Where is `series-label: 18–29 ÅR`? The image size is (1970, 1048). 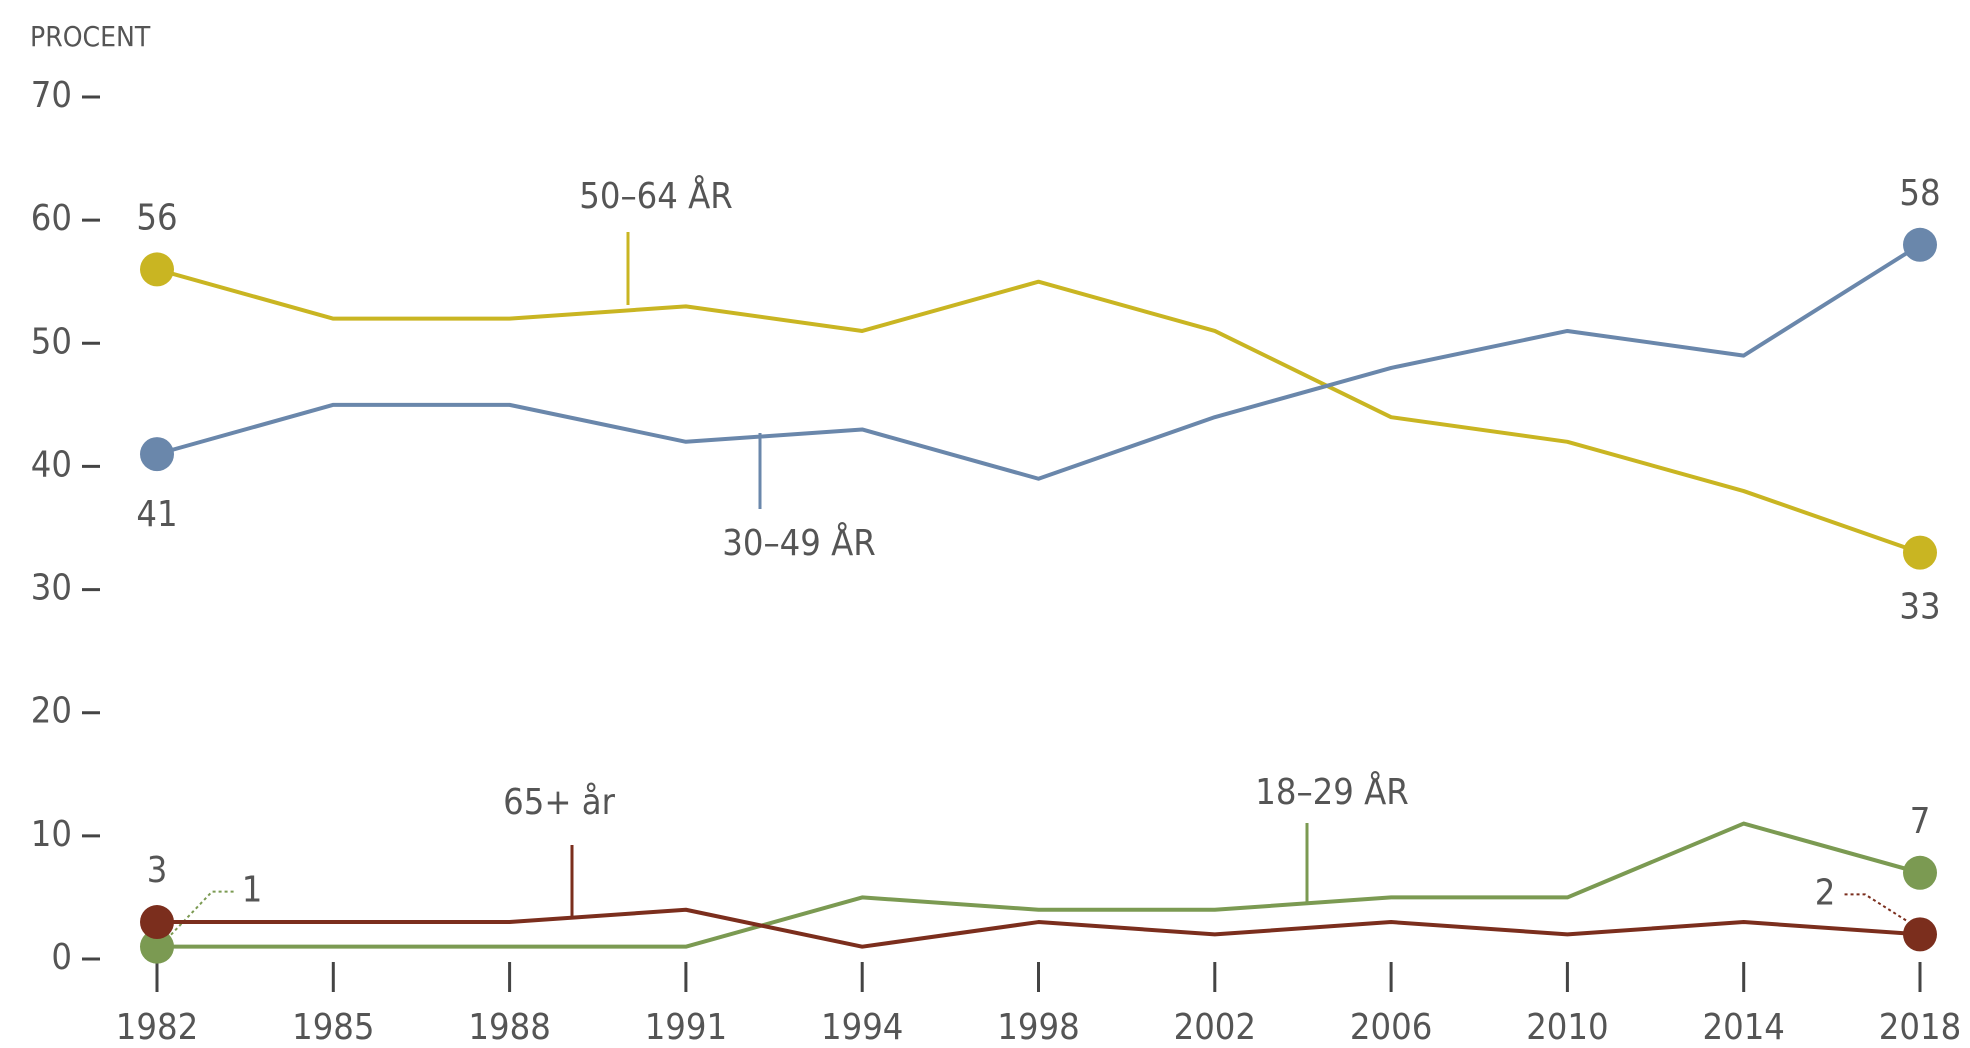
series-label: 18–29 ÅR is located at coordinates (1332, 791).